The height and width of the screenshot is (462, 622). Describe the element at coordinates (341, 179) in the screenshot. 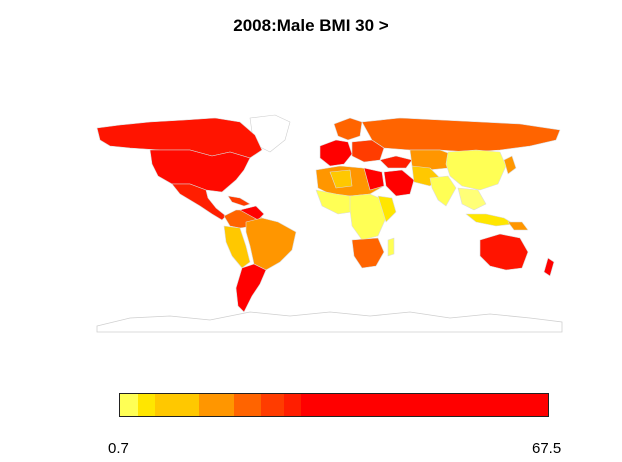

I see `region-algeria` at that location.